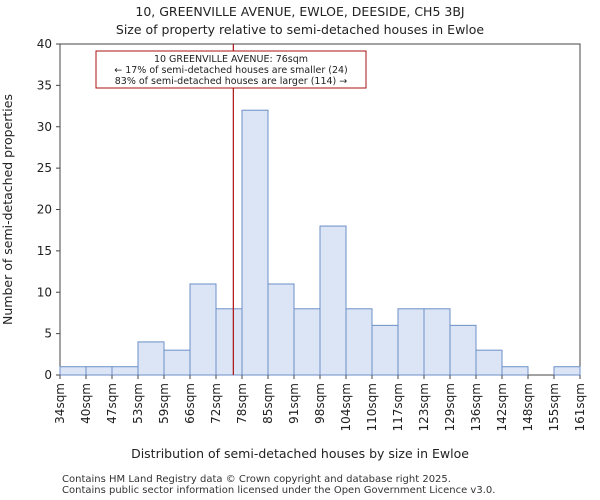  What do you see at coordinates (138, 403) in the screenshot?
I see `x-tick-label: 53sqm` at bounding box center [138, 403].